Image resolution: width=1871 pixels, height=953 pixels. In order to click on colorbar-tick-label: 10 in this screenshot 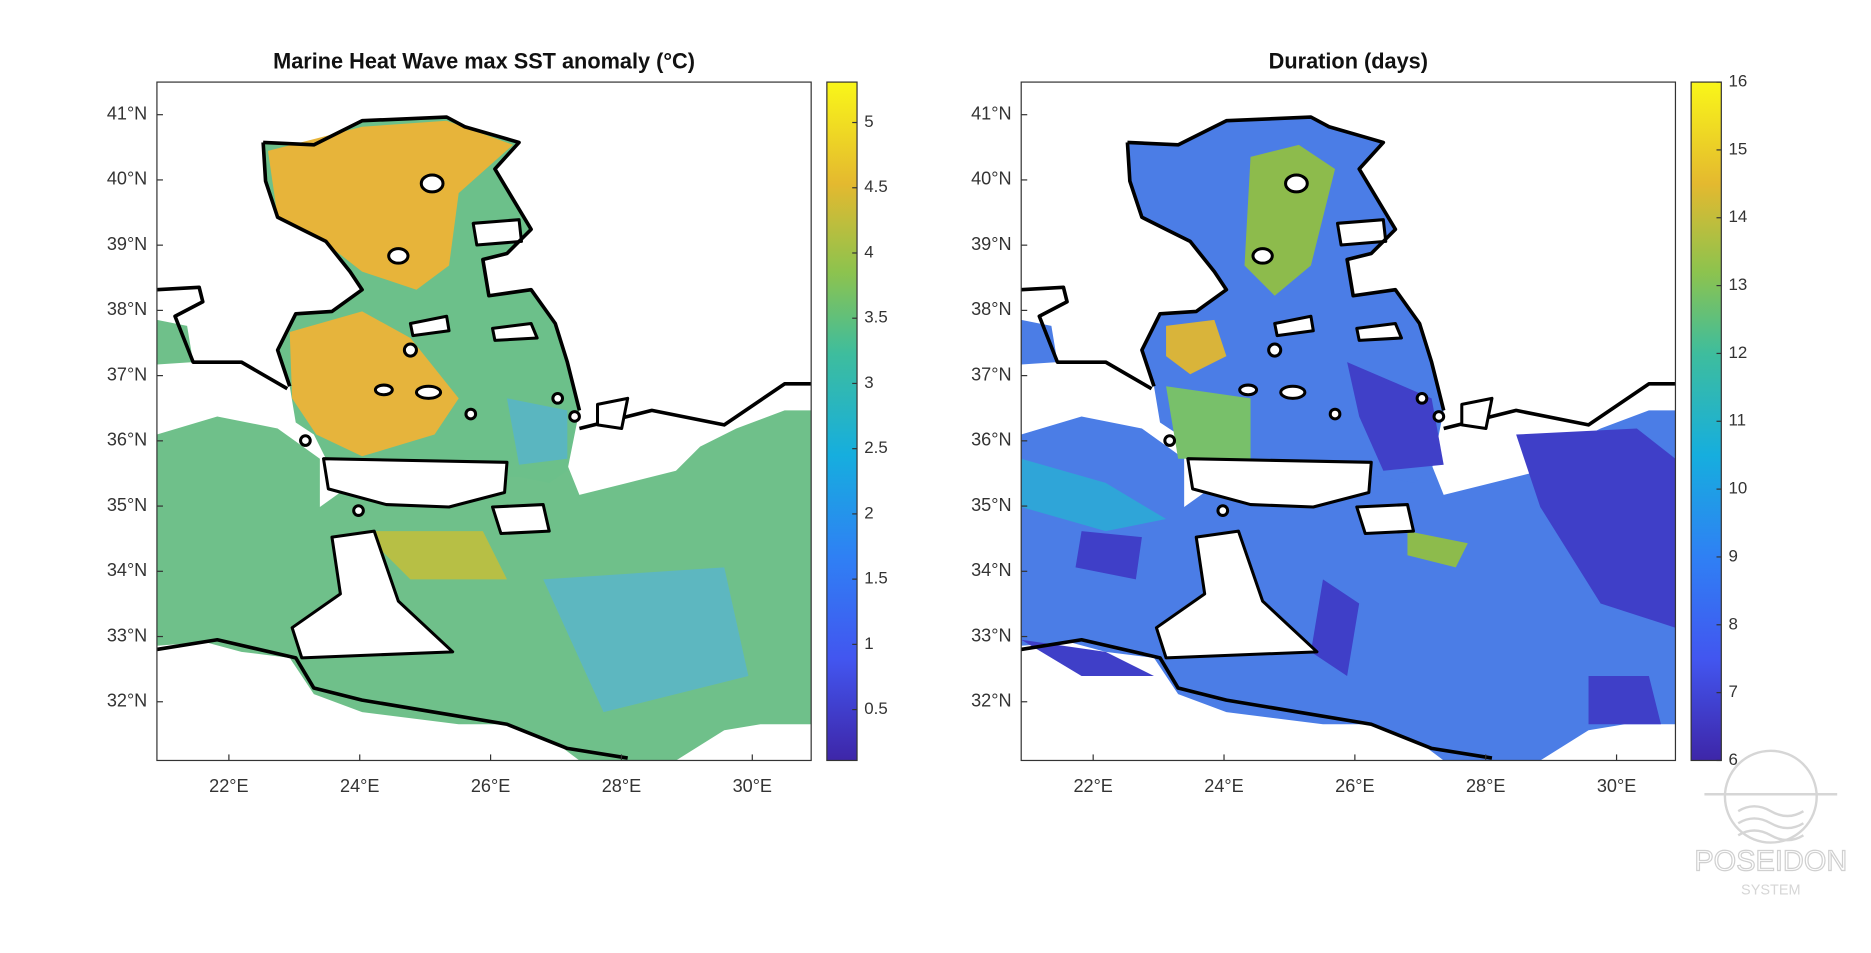, I will do `click(1738, 488)`.